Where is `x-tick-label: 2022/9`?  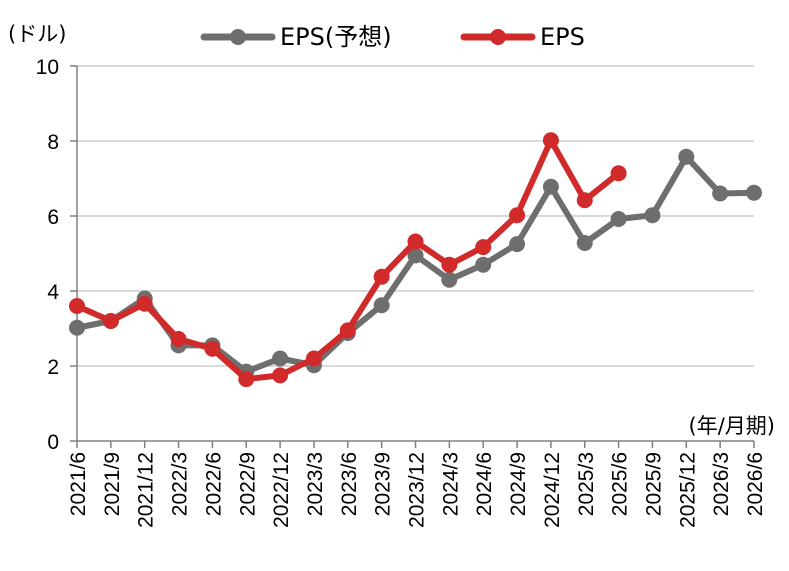 x-tick-label: 2022/9 is located at coordinates (247, 484).